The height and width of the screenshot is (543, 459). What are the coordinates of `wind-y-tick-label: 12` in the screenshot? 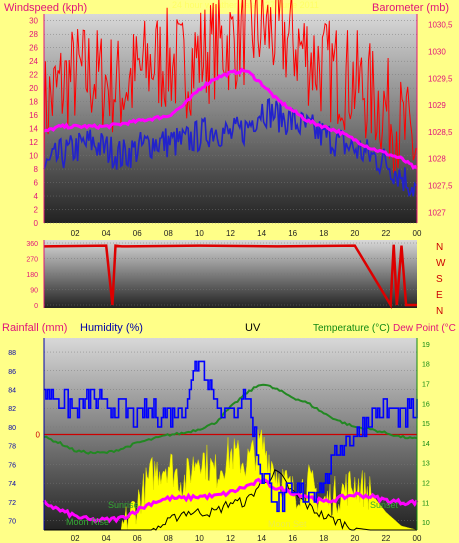 It's located at (33, 142).